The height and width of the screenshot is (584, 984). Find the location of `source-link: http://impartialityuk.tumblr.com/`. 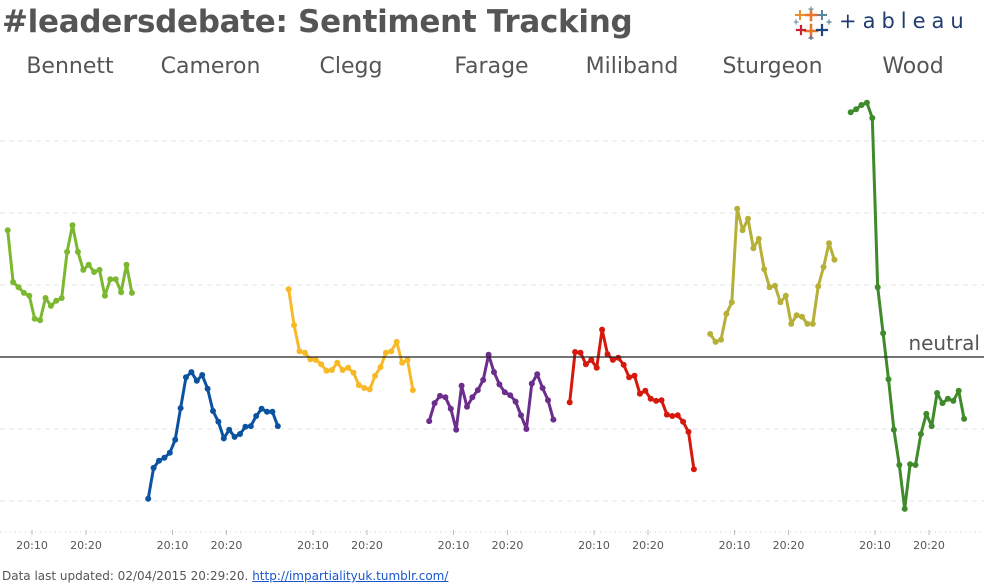

source-link: http://impartialityuk.tumblr.com/ is located at coordinates (350, 576).